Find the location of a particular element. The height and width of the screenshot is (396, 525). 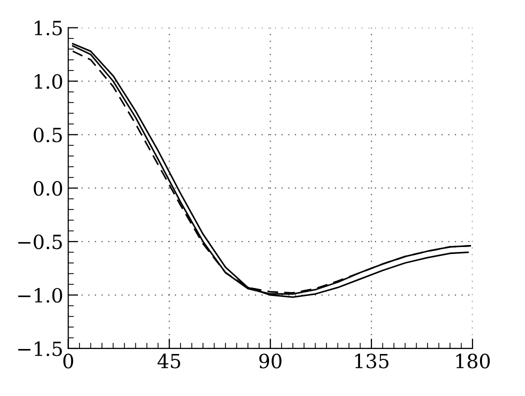

y-tick-label: 0.5 is located at coordinates (48, 135).